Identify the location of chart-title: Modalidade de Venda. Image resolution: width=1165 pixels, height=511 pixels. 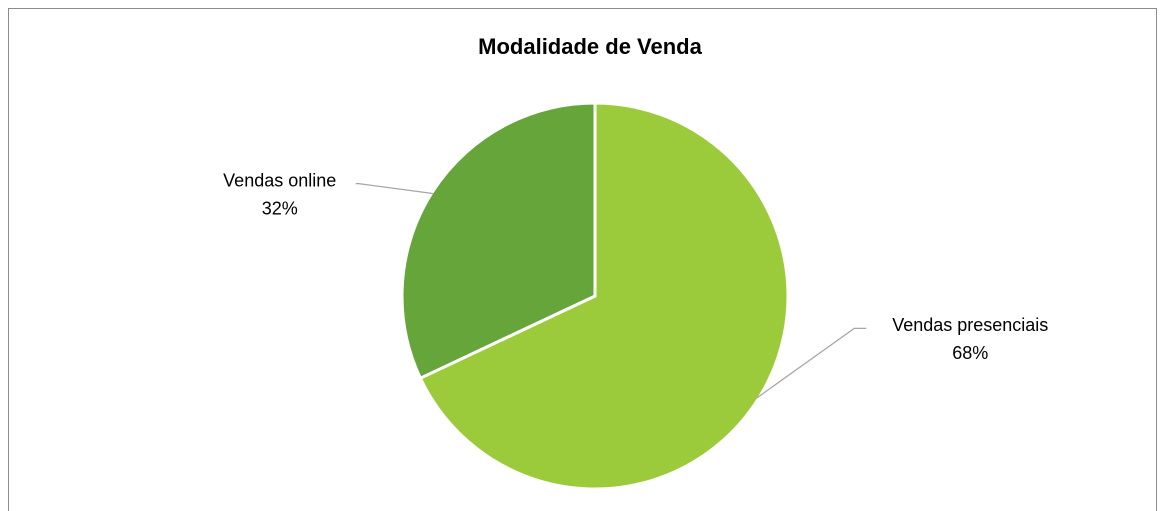
(590, 46).